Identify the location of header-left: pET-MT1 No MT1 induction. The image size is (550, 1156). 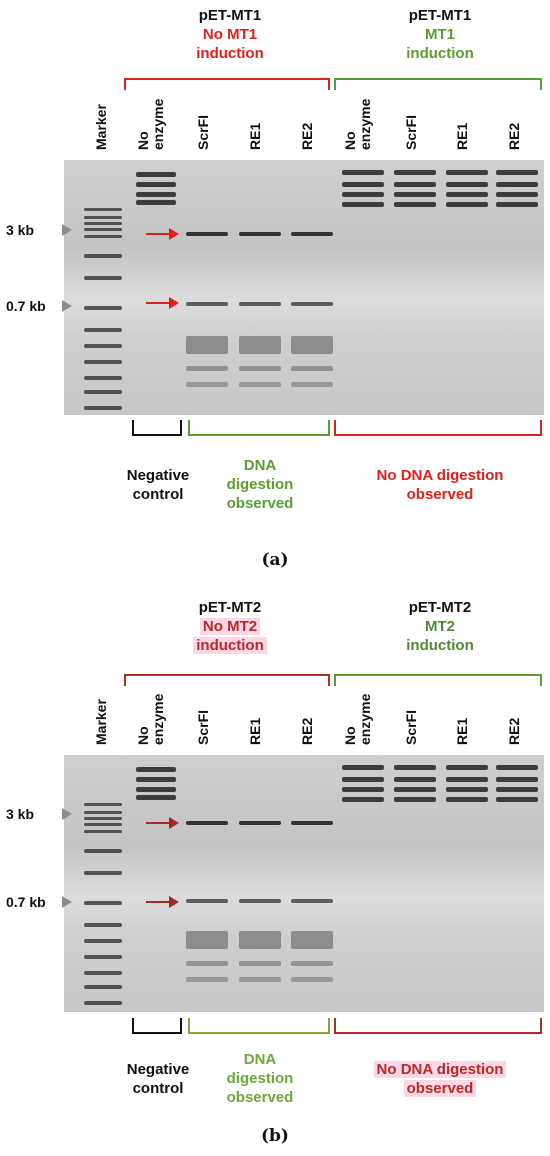
(230, 34).